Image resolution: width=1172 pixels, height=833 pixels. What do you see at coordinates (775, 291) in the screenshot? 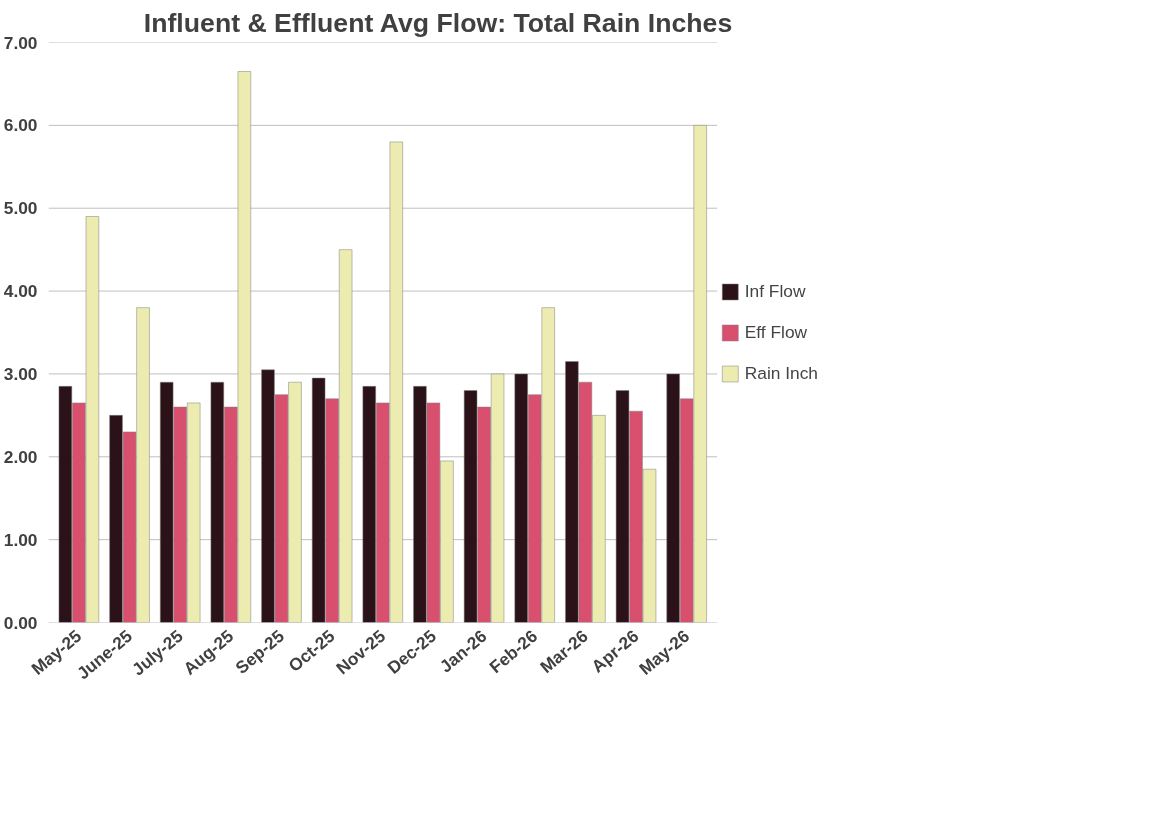
I see `legend-label: Inf Flow` at bounding box center [775, 291].